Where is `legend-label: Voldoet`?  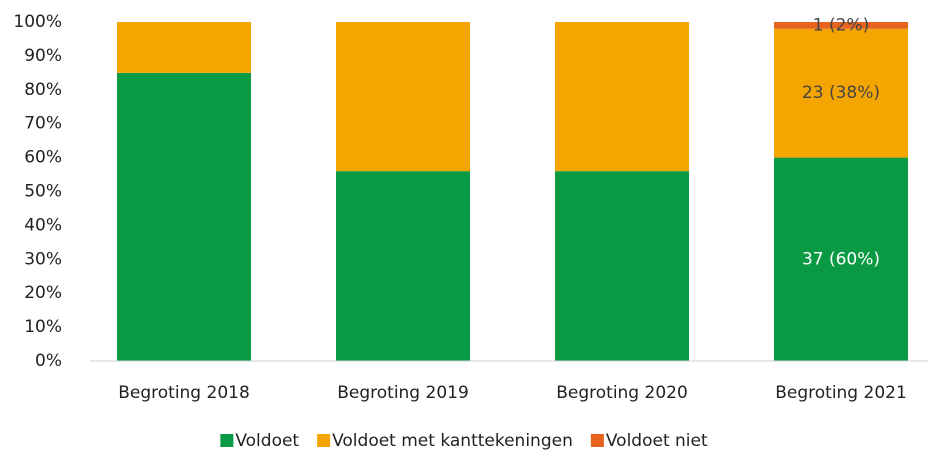 legend-label: Voldoet is located at coordinates (267, 441).